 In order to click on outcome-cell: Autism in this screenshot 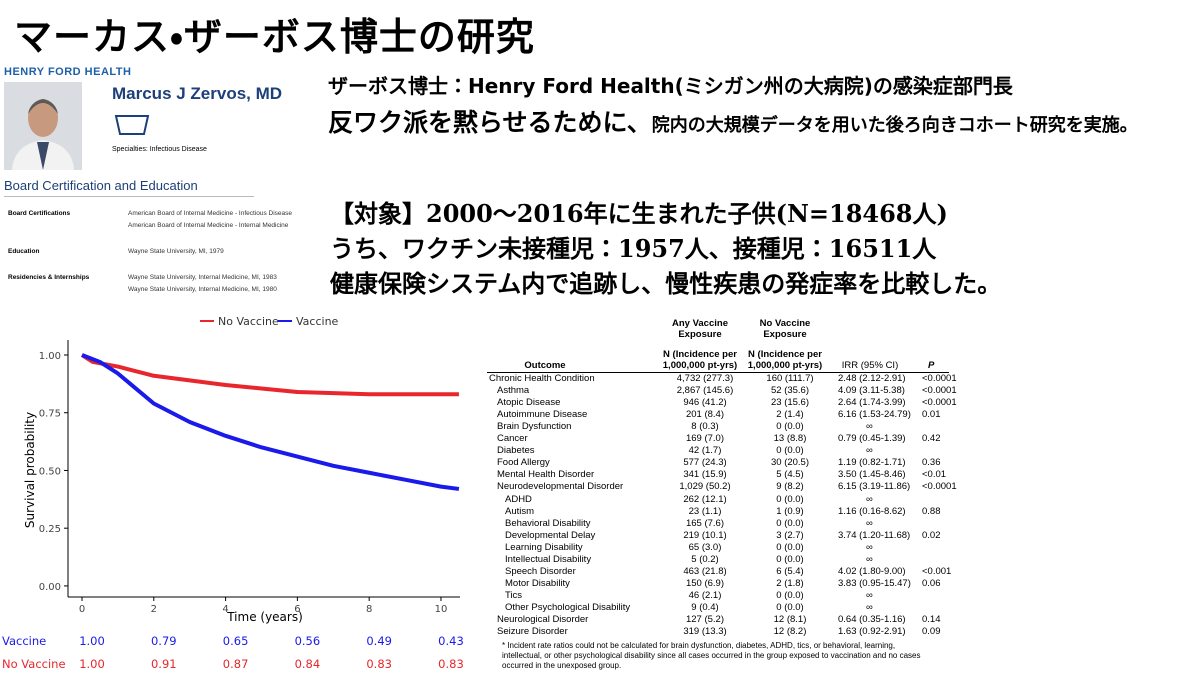, I will do `click(520, 511)`.